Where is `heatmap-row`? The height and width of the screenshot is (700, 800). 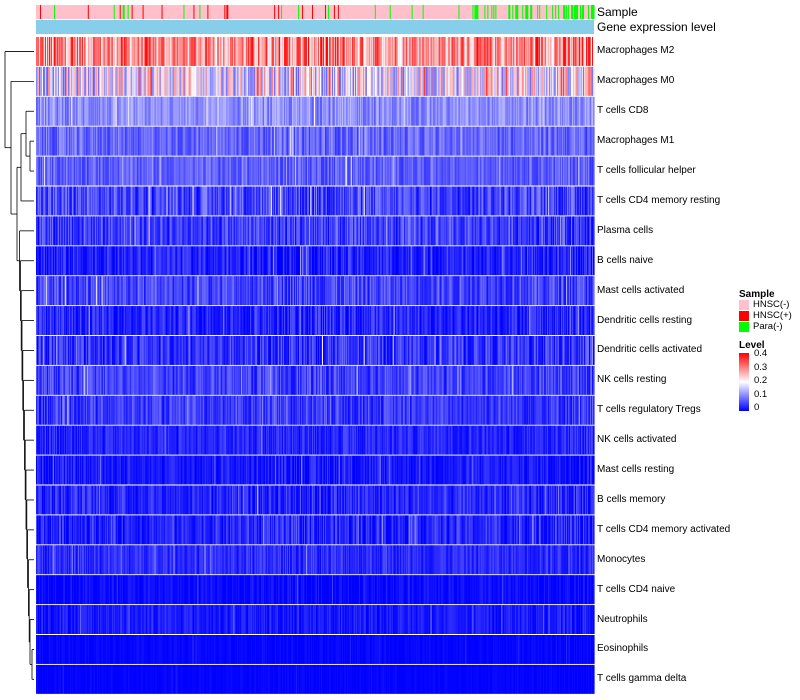
heatmap-row is located at coordinates (315, 141).